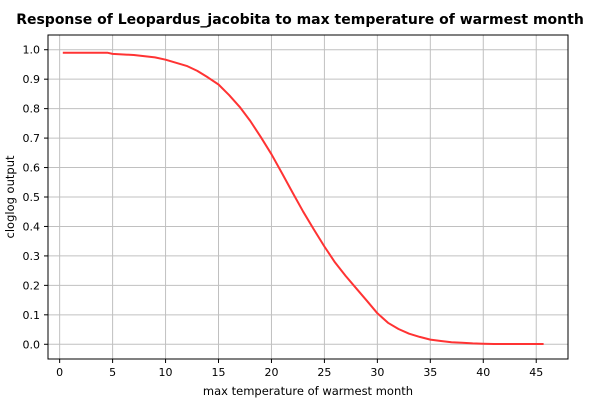 This screenshot has width=600, height=400. Describe the element at coordinates (112, 372) in the screenshot. I see `x-tick-label: 5` at that location.